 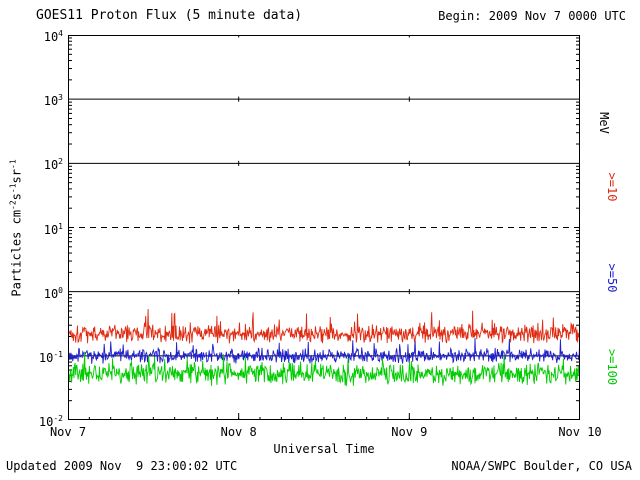 I want to click on y-tick-label: 10-2, so click(x=50, y=421).